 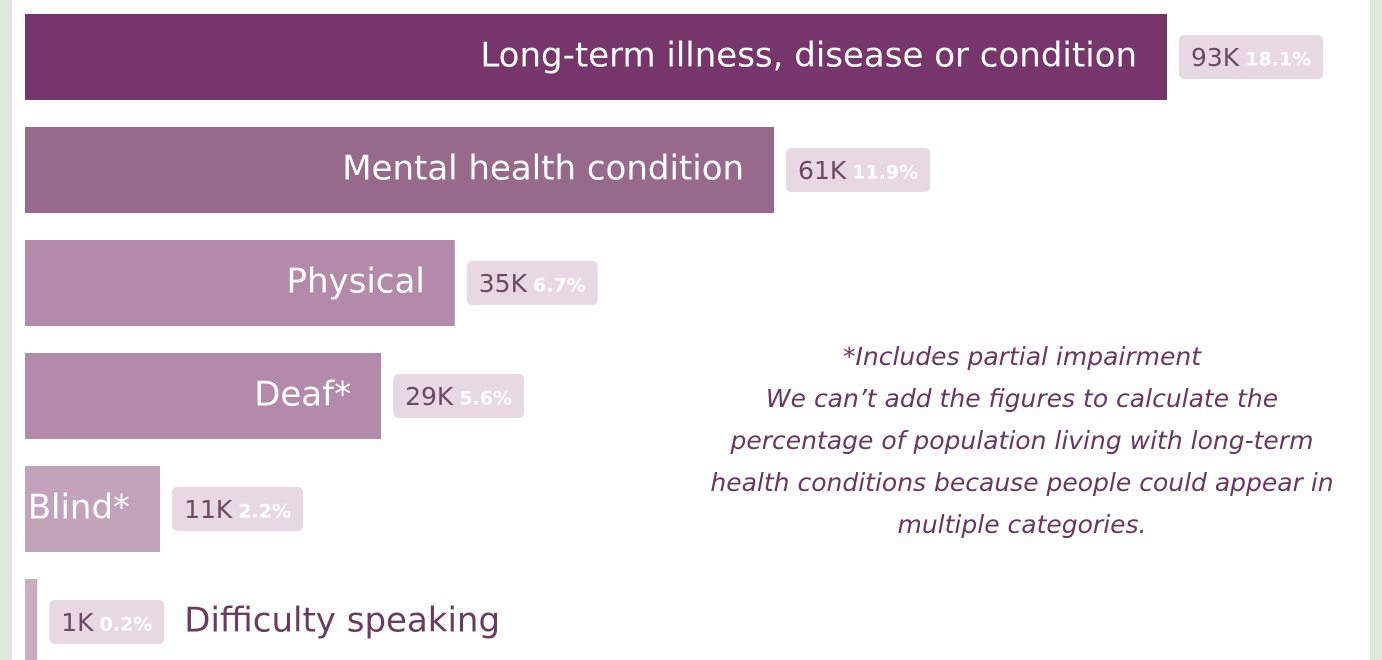 I want to click on share-label: 18.1%, so click(x=1278, y=60).